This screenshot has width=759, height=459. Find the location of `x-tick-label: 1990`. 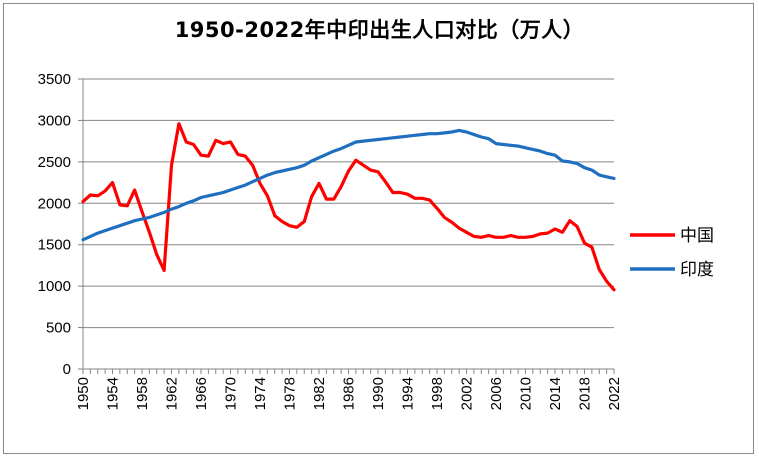

x-tick-label: 1990 is located at coordinates (378, 393).